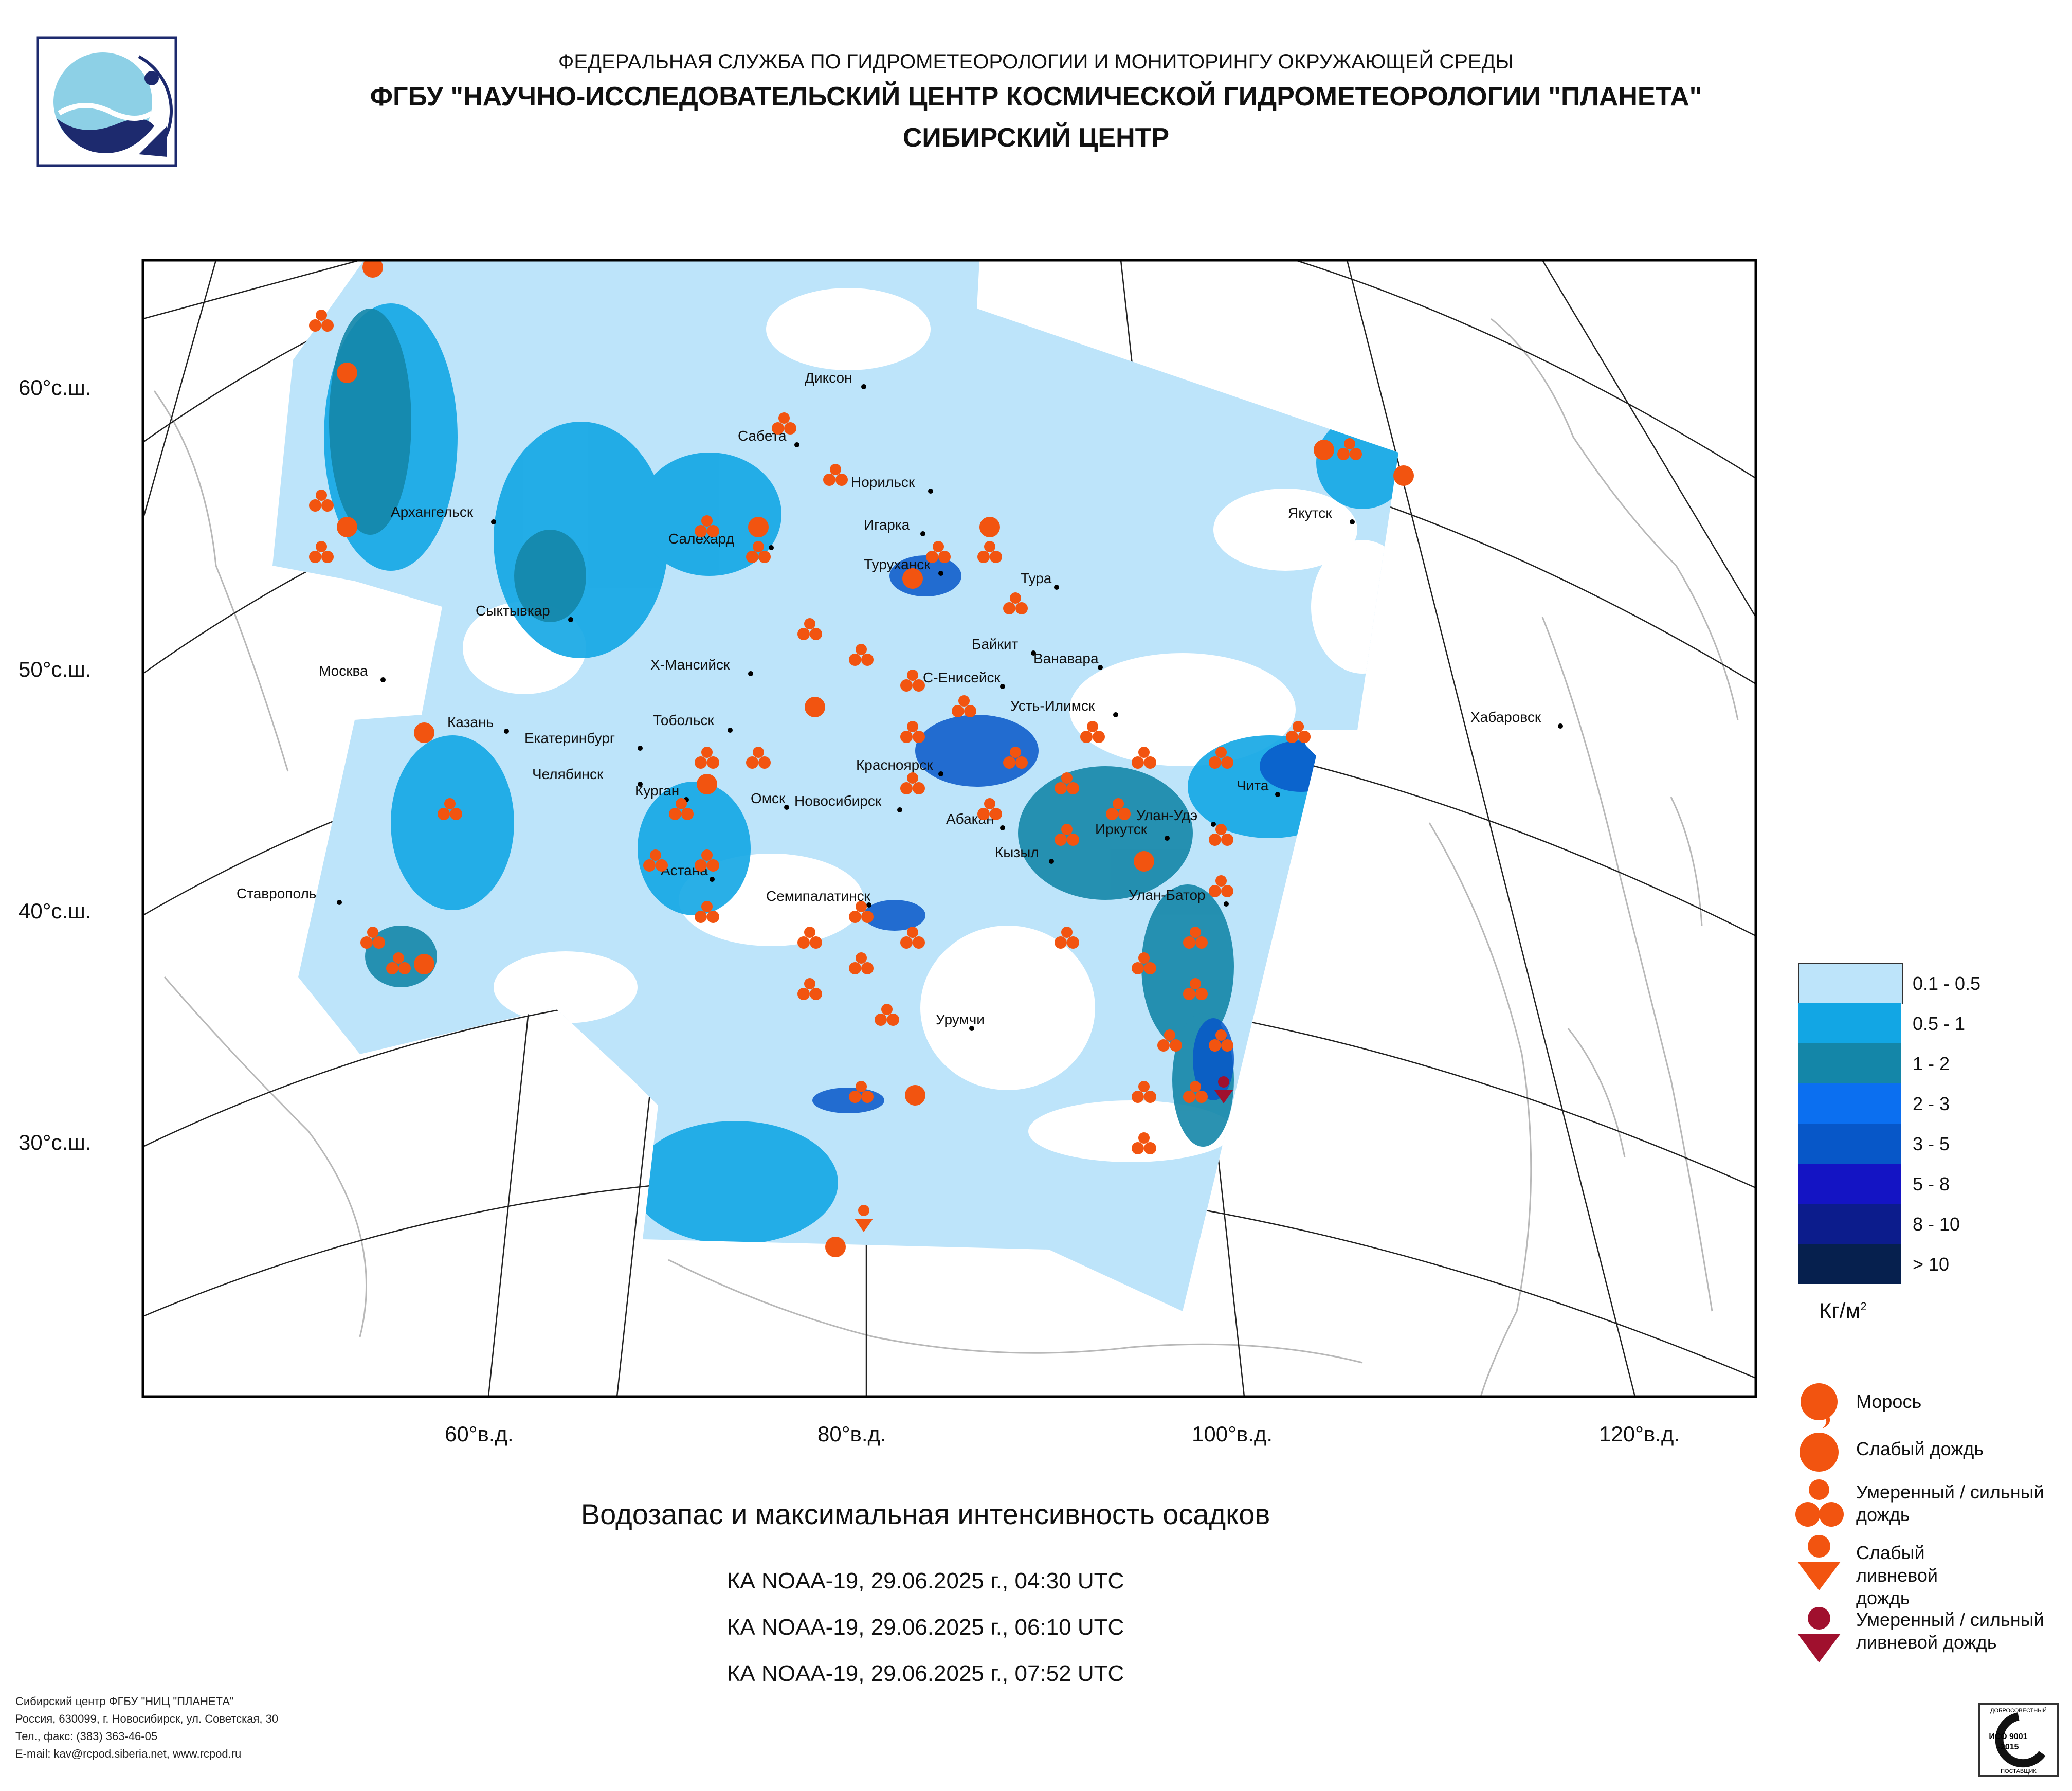 The width and height of the screenshot is (2072, 1791). I want to click on city-label: Байкит, so click(995, 644).